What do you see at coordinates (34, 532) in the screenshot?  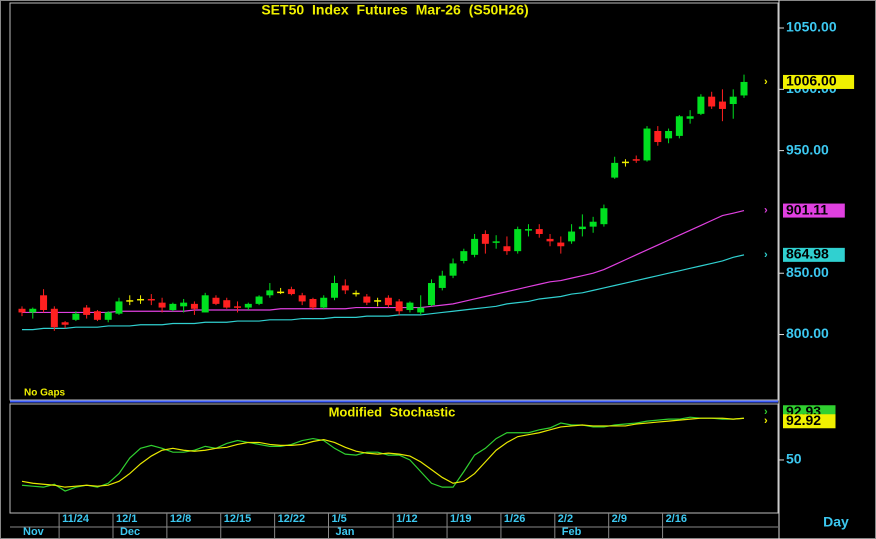 I see `month-label: Nov` at bounding box center [34, 532].